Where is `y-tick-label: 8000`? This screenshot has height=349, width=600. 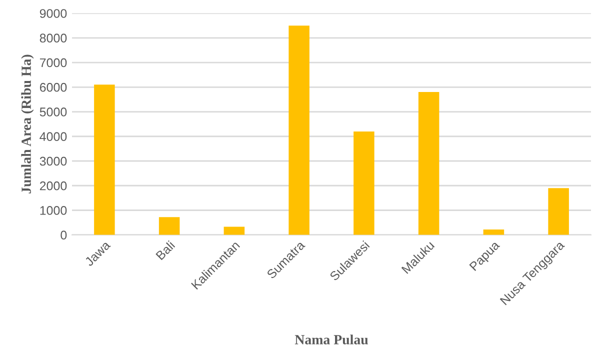
y-tick-label: 8000 is located at coordinates (53, 38).